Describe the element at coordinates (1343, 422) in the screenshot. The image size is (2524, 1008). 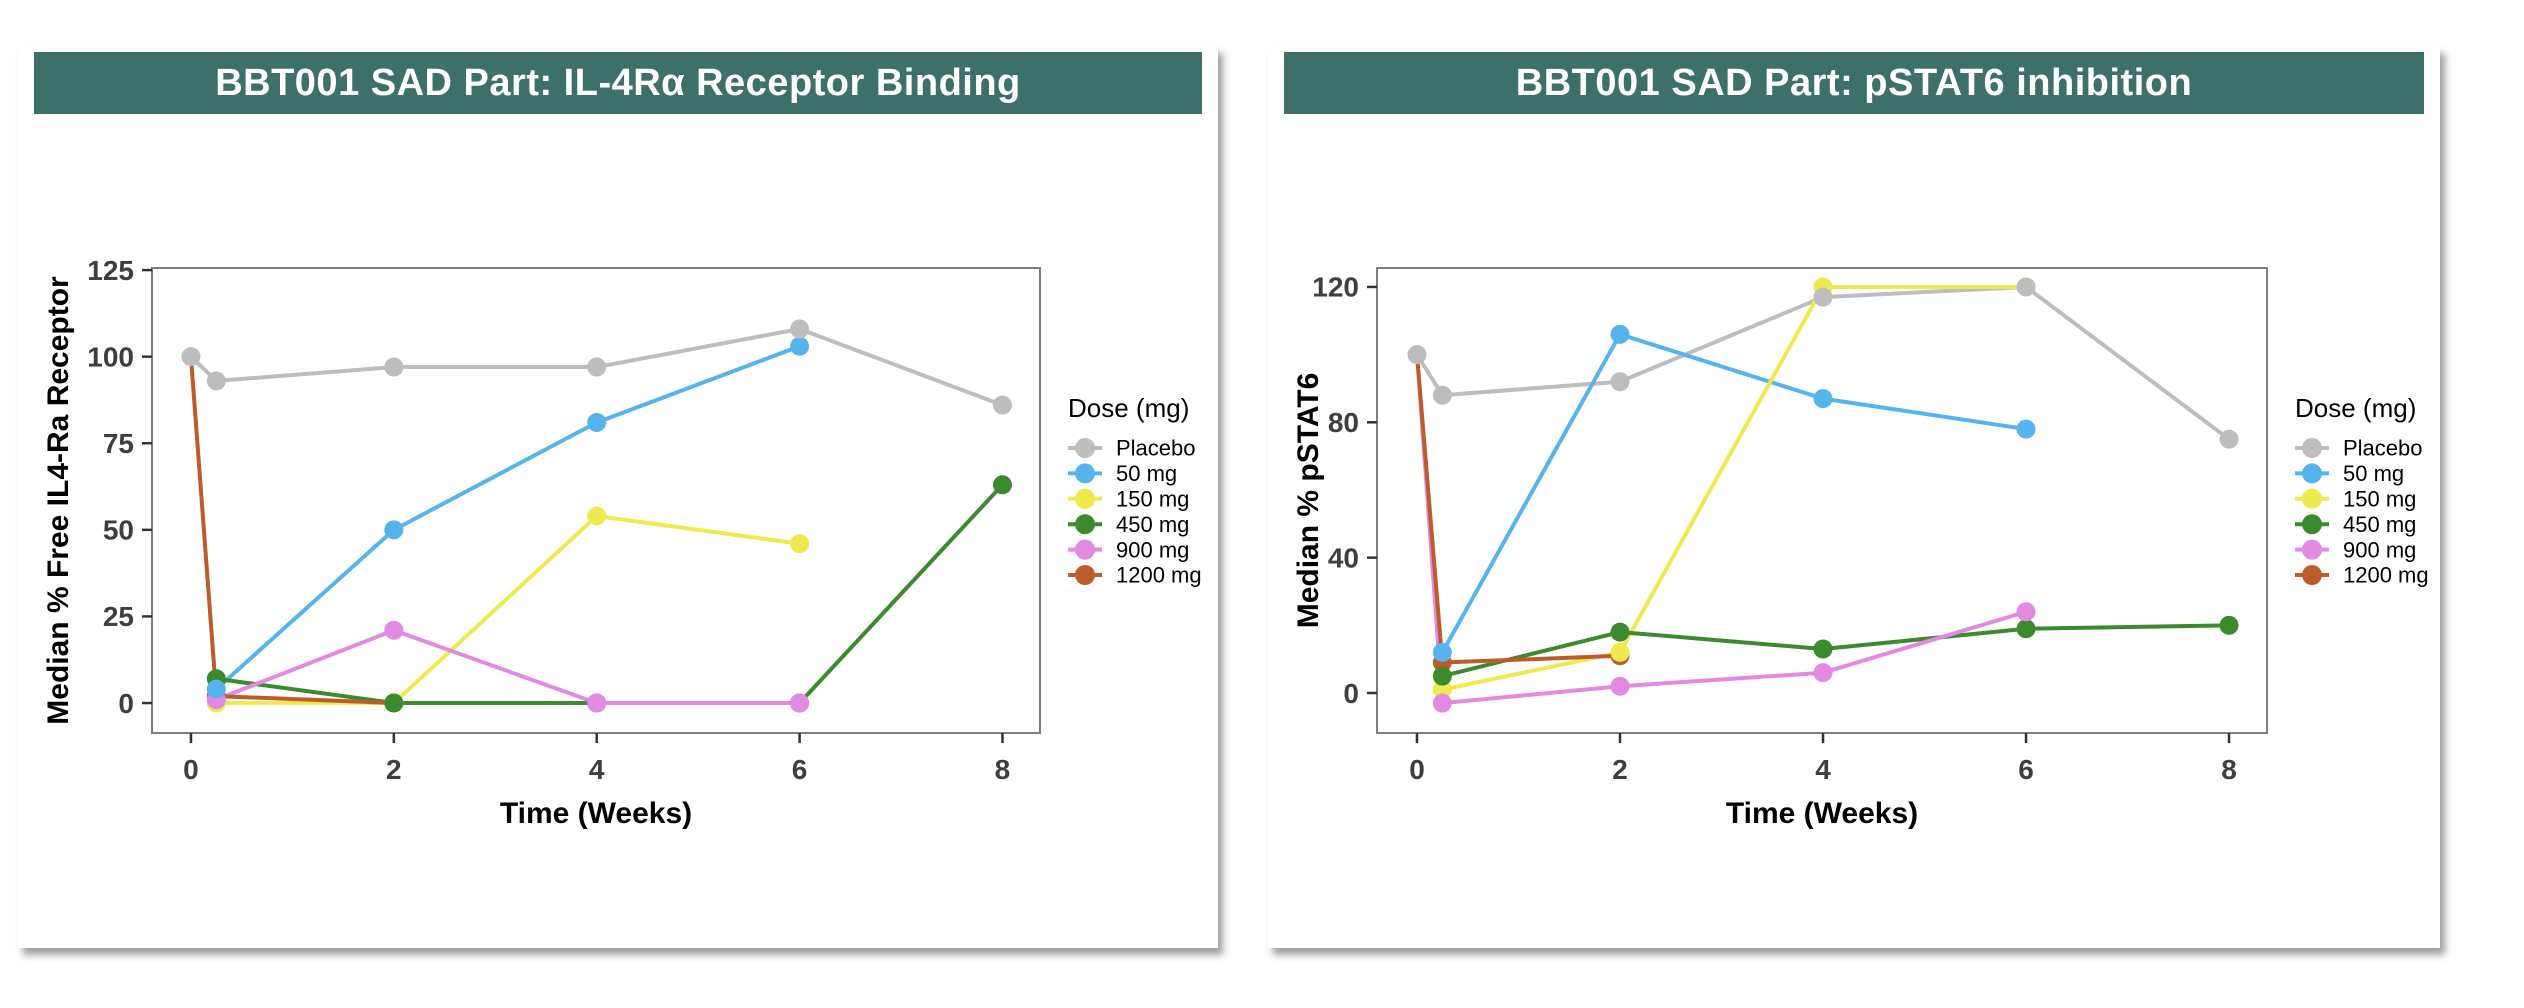
I see `svg-text: 80` at that location.